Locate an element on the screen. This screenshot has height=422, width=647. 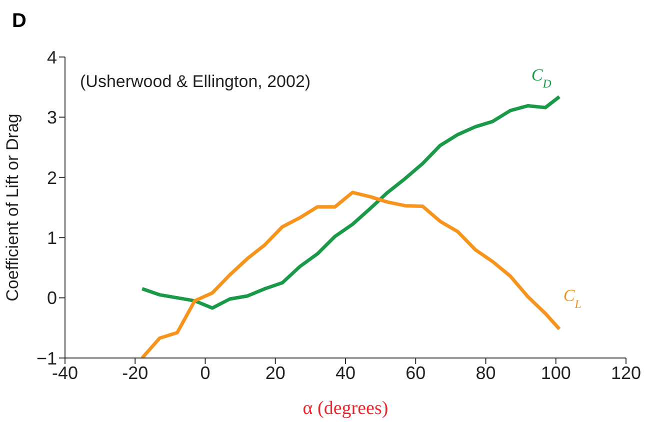
x-tick-label: 20 is located at coordinates (275, 372).